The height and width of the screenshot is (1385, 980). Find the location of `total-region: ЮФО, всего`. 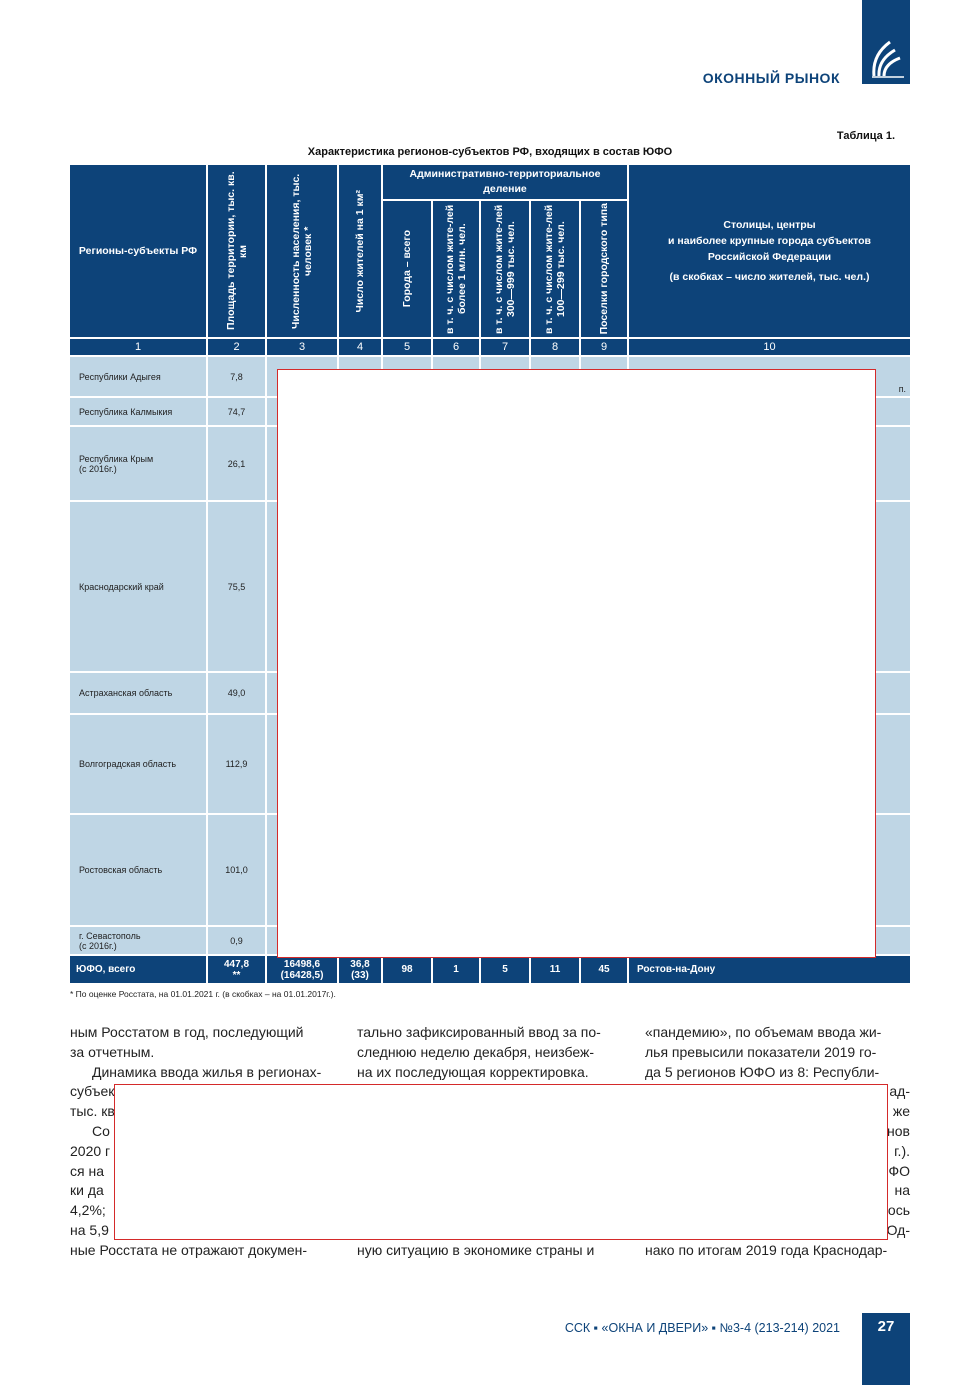

total-region: ЮФО, всего is located at coordinates (138, 969).